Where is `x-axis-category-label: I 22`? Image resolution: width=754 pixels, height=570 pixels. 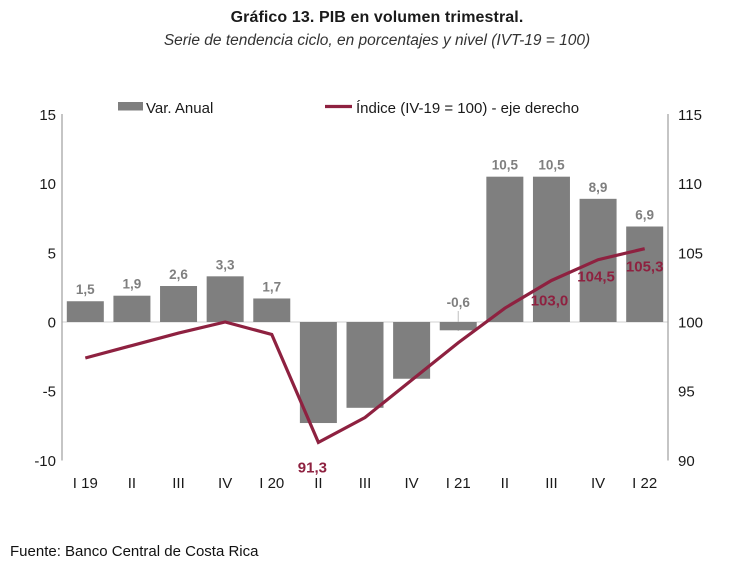 x-axis-category-label: I 22 is located at coordinates (644, 483).